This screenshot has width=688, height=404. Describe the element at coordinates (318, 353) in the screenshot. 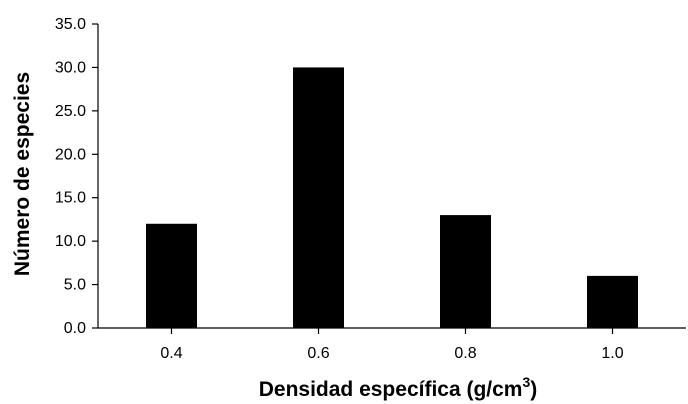

I see `x-tick-label: 0.6` at that location.